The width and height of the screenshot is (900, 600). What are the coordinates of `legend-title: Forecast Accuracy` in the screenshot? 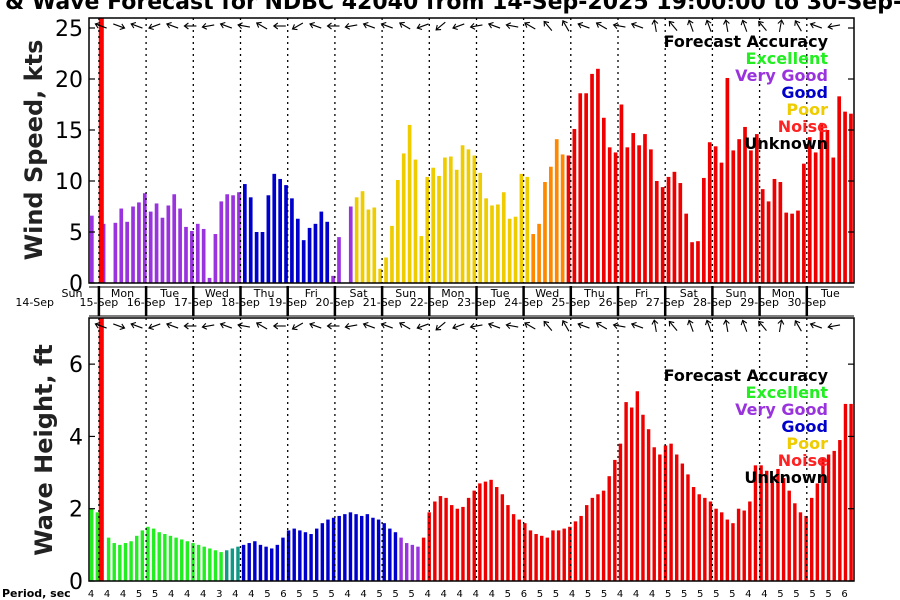 It's located at (746, 375).